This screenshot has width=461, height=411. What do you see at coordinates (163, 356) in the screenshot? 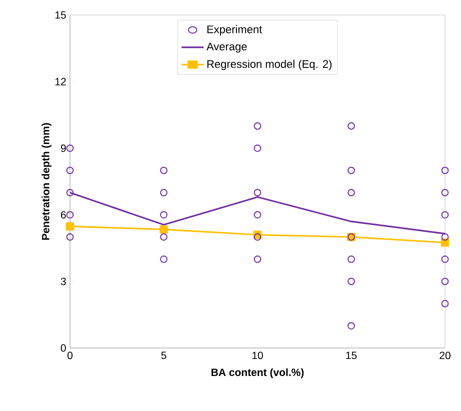
I see `x-tick-label: 5` at bounding box center [163, 356].